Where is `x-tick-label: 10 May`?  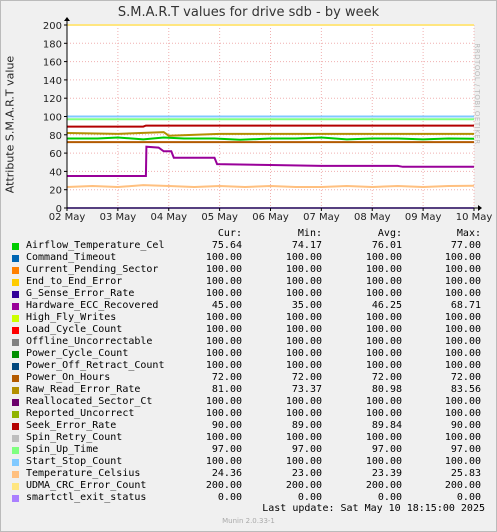 x-tick-label: 10 May is located at coordinates (474, 217).